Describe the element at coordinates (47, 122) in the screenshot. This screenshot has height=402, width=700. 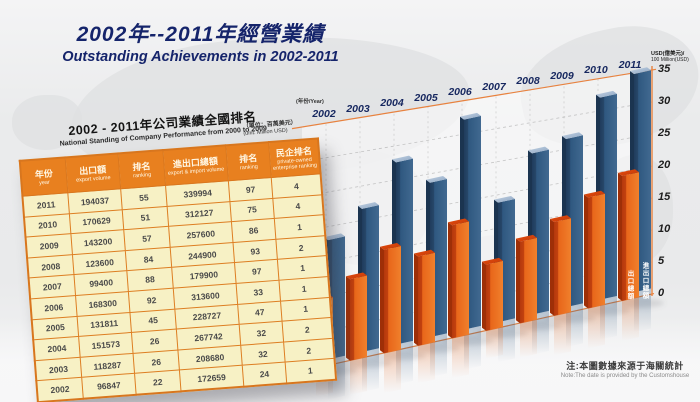
I see `map-shape` at that location.